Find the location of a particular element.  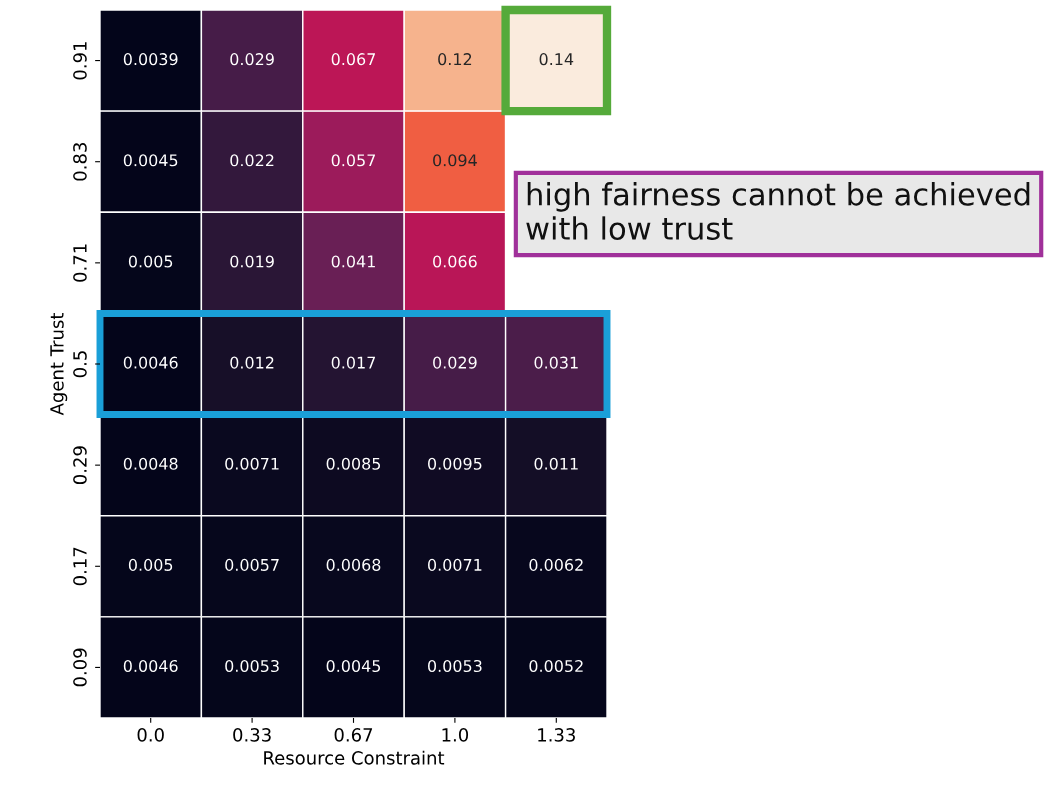

data-label: 0.031 is located at coordinates (556, 362).